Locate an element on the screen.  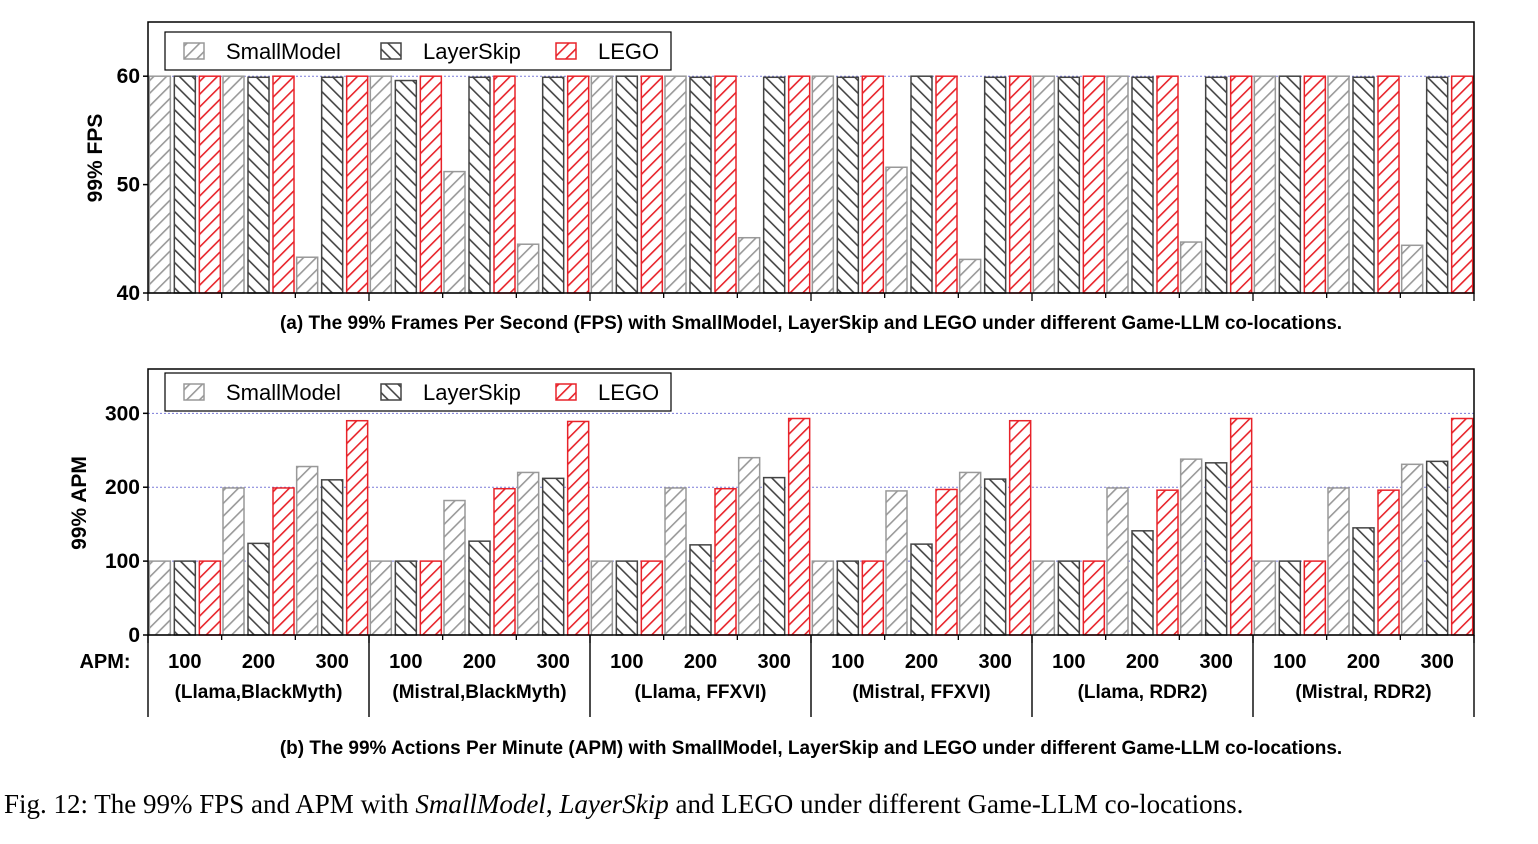
apm-y-tick-label: 200 is located at coordinates (122, 487).